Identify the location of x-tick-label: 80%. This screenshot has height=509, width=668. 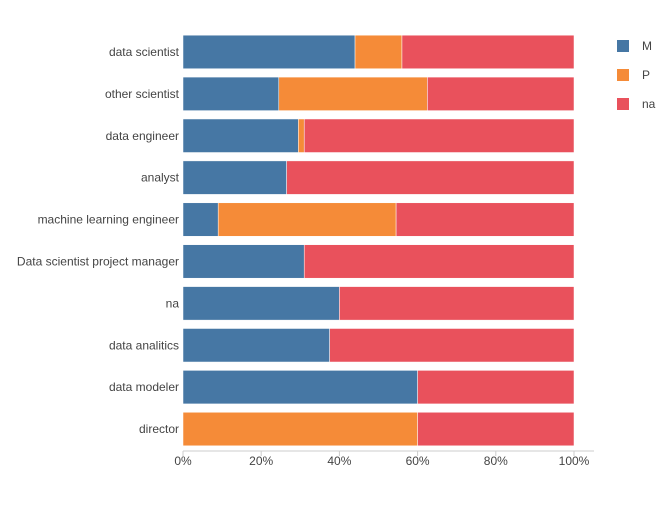
(496, 461).